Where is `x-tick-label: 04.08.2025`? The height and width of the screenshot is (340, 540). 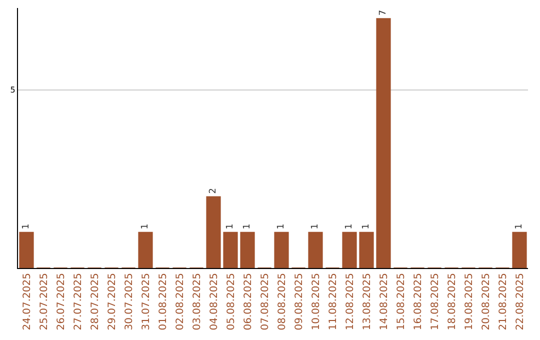
x-tick-label: 04.08.2025 is located at coordinates (214, 301).